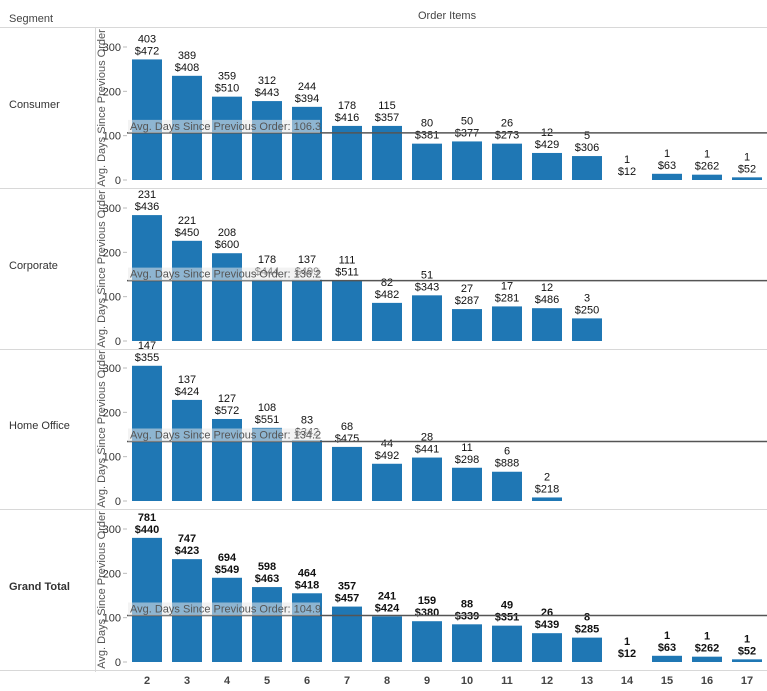  I want to click on bar-amount-label: $551, so click(267, 420).